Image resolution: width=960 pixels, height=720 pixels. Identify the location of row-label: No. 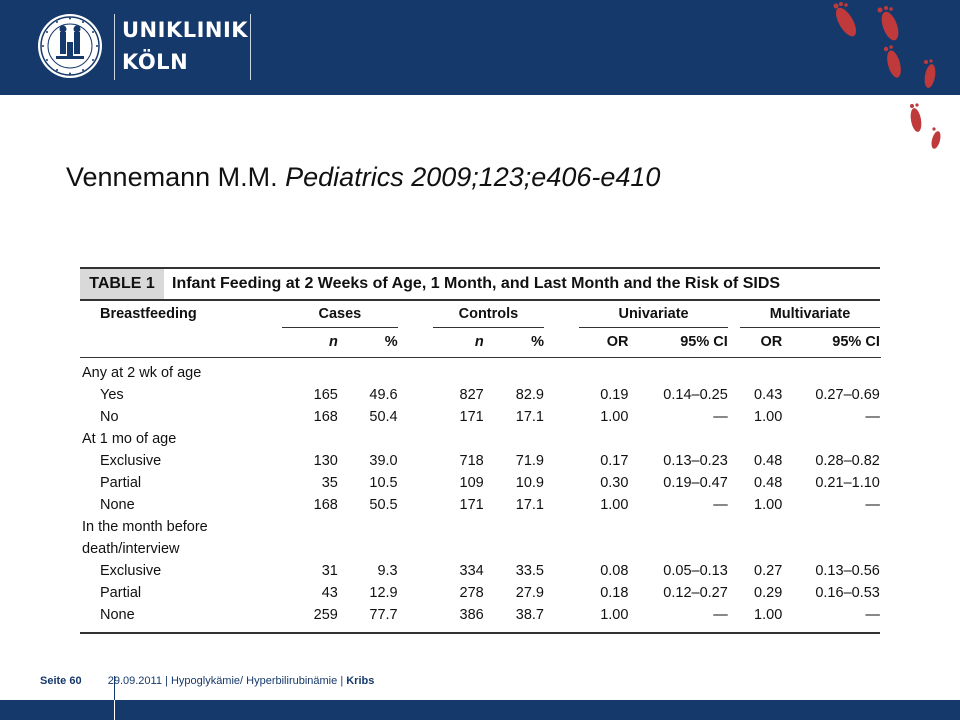
(109, 417).